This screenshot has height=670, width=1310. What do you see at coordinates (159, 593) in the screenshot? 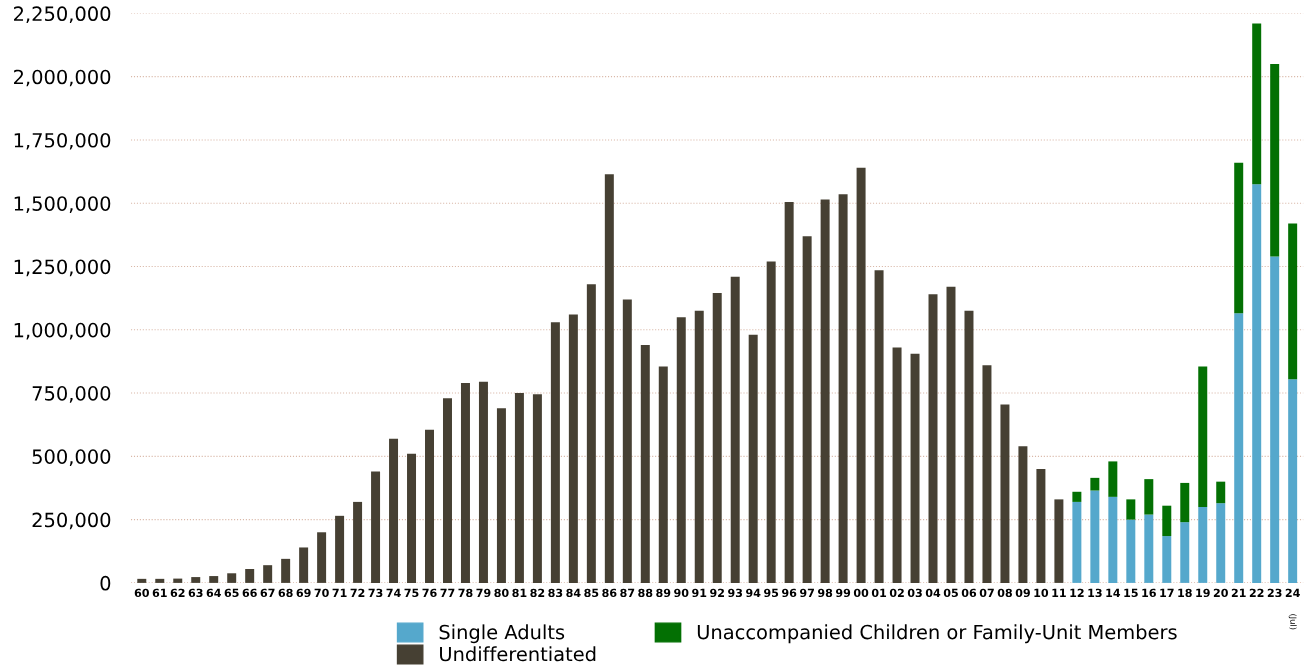
I see `x-tick-label: 61` at bounding box center [159, 593].